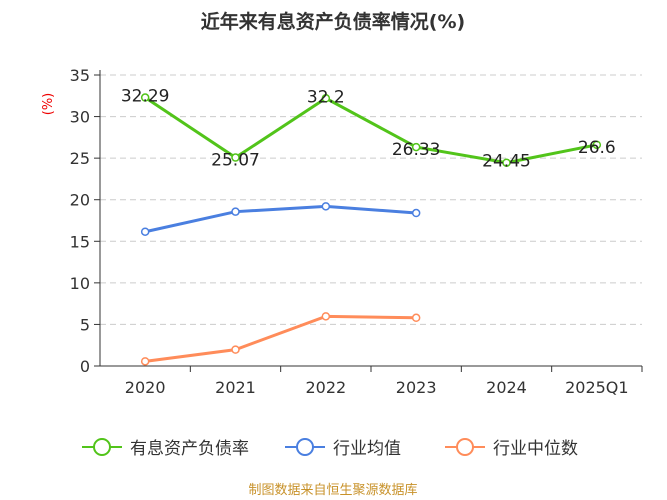  What do you see at coordinates (333, 21) in the screenshot?
I see `chart-title: 近年来有息资产负债率情况(%)` at bounding box center [333, 21].